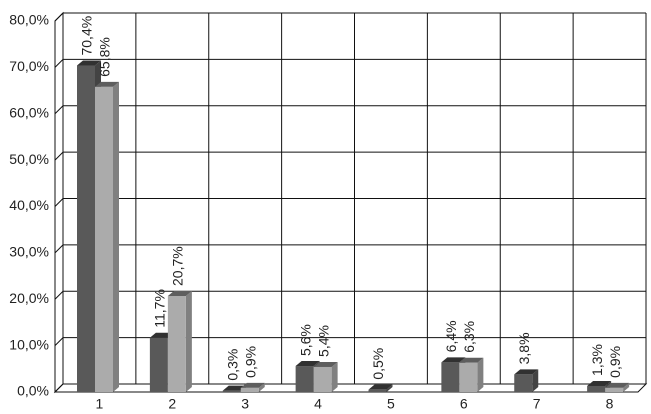 The width and height of the screenshot is (651, 414). Describe the element at coordinates (597, 360) in the screenshot. I see `value-label: 1,3%` at that location.